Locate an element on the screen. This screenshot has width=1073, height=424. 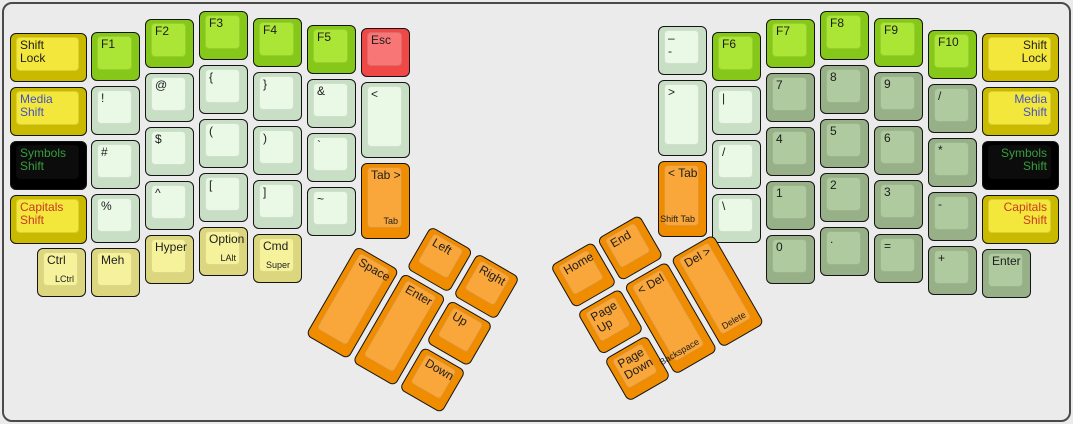
key-capitals-shift-left: Capitals Shift is located at coordinates (48, 219).